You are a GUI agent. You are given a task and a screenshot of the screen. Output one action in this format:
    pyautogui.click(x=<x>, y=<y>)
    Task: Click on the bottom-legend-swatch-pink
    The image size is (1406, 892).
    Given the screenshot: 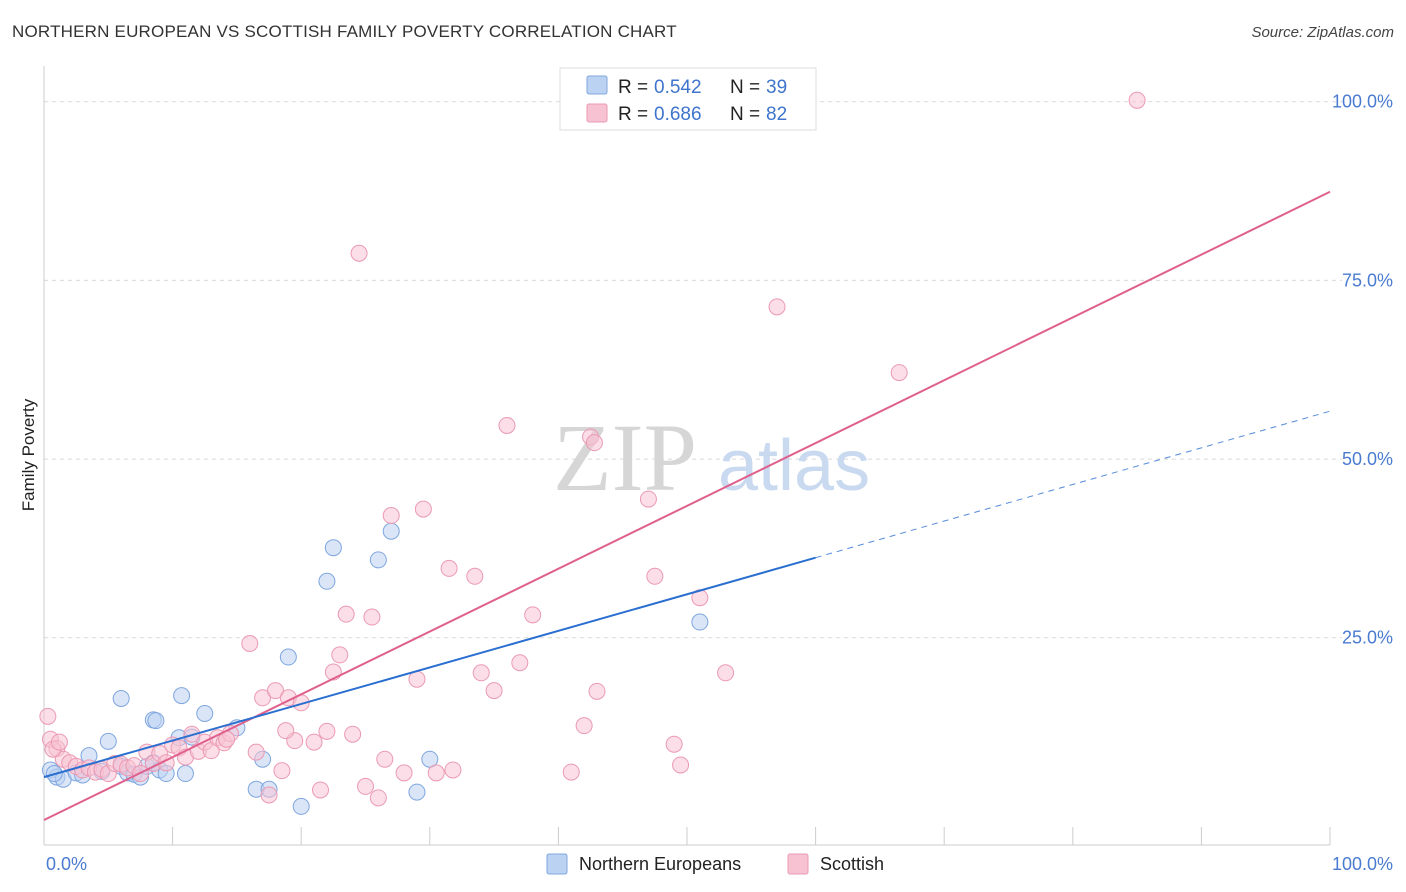 What is the action you would take?
    pyautogui.click(x=798, y=864)
    